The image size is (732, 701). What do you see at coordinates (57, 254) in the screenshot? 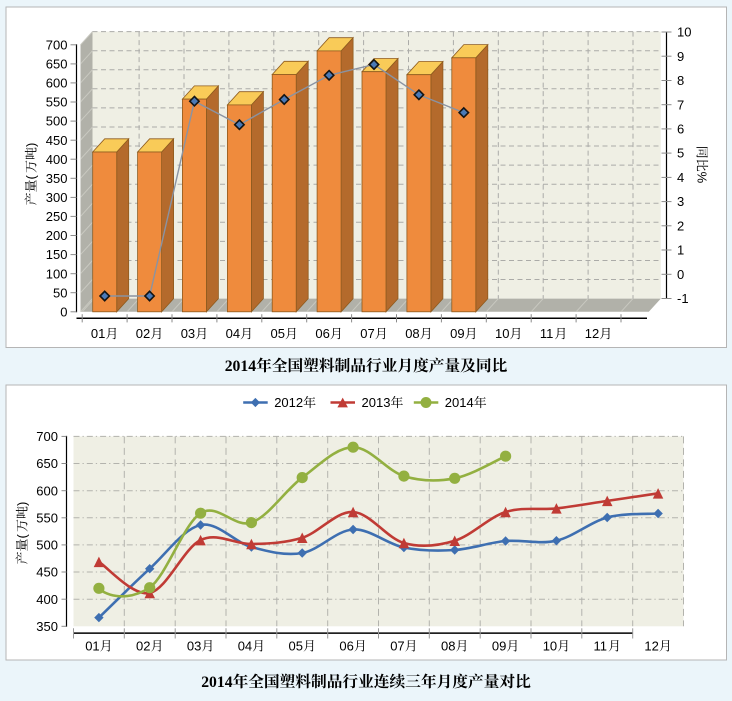
I see `svg-text: 150` at bounding box center [57, 254].